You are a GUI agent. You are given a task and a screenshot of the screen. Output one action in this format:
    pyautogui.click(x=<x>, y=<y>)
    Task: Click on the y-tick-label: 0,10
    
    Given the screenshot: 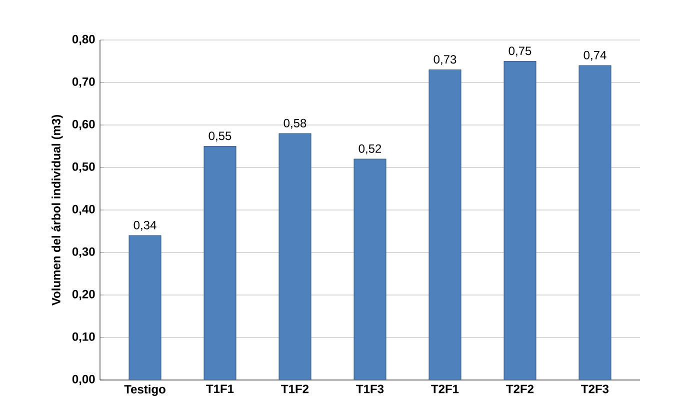 What is the action you would take?
    pyautogui.click(x=83, y=337)
    